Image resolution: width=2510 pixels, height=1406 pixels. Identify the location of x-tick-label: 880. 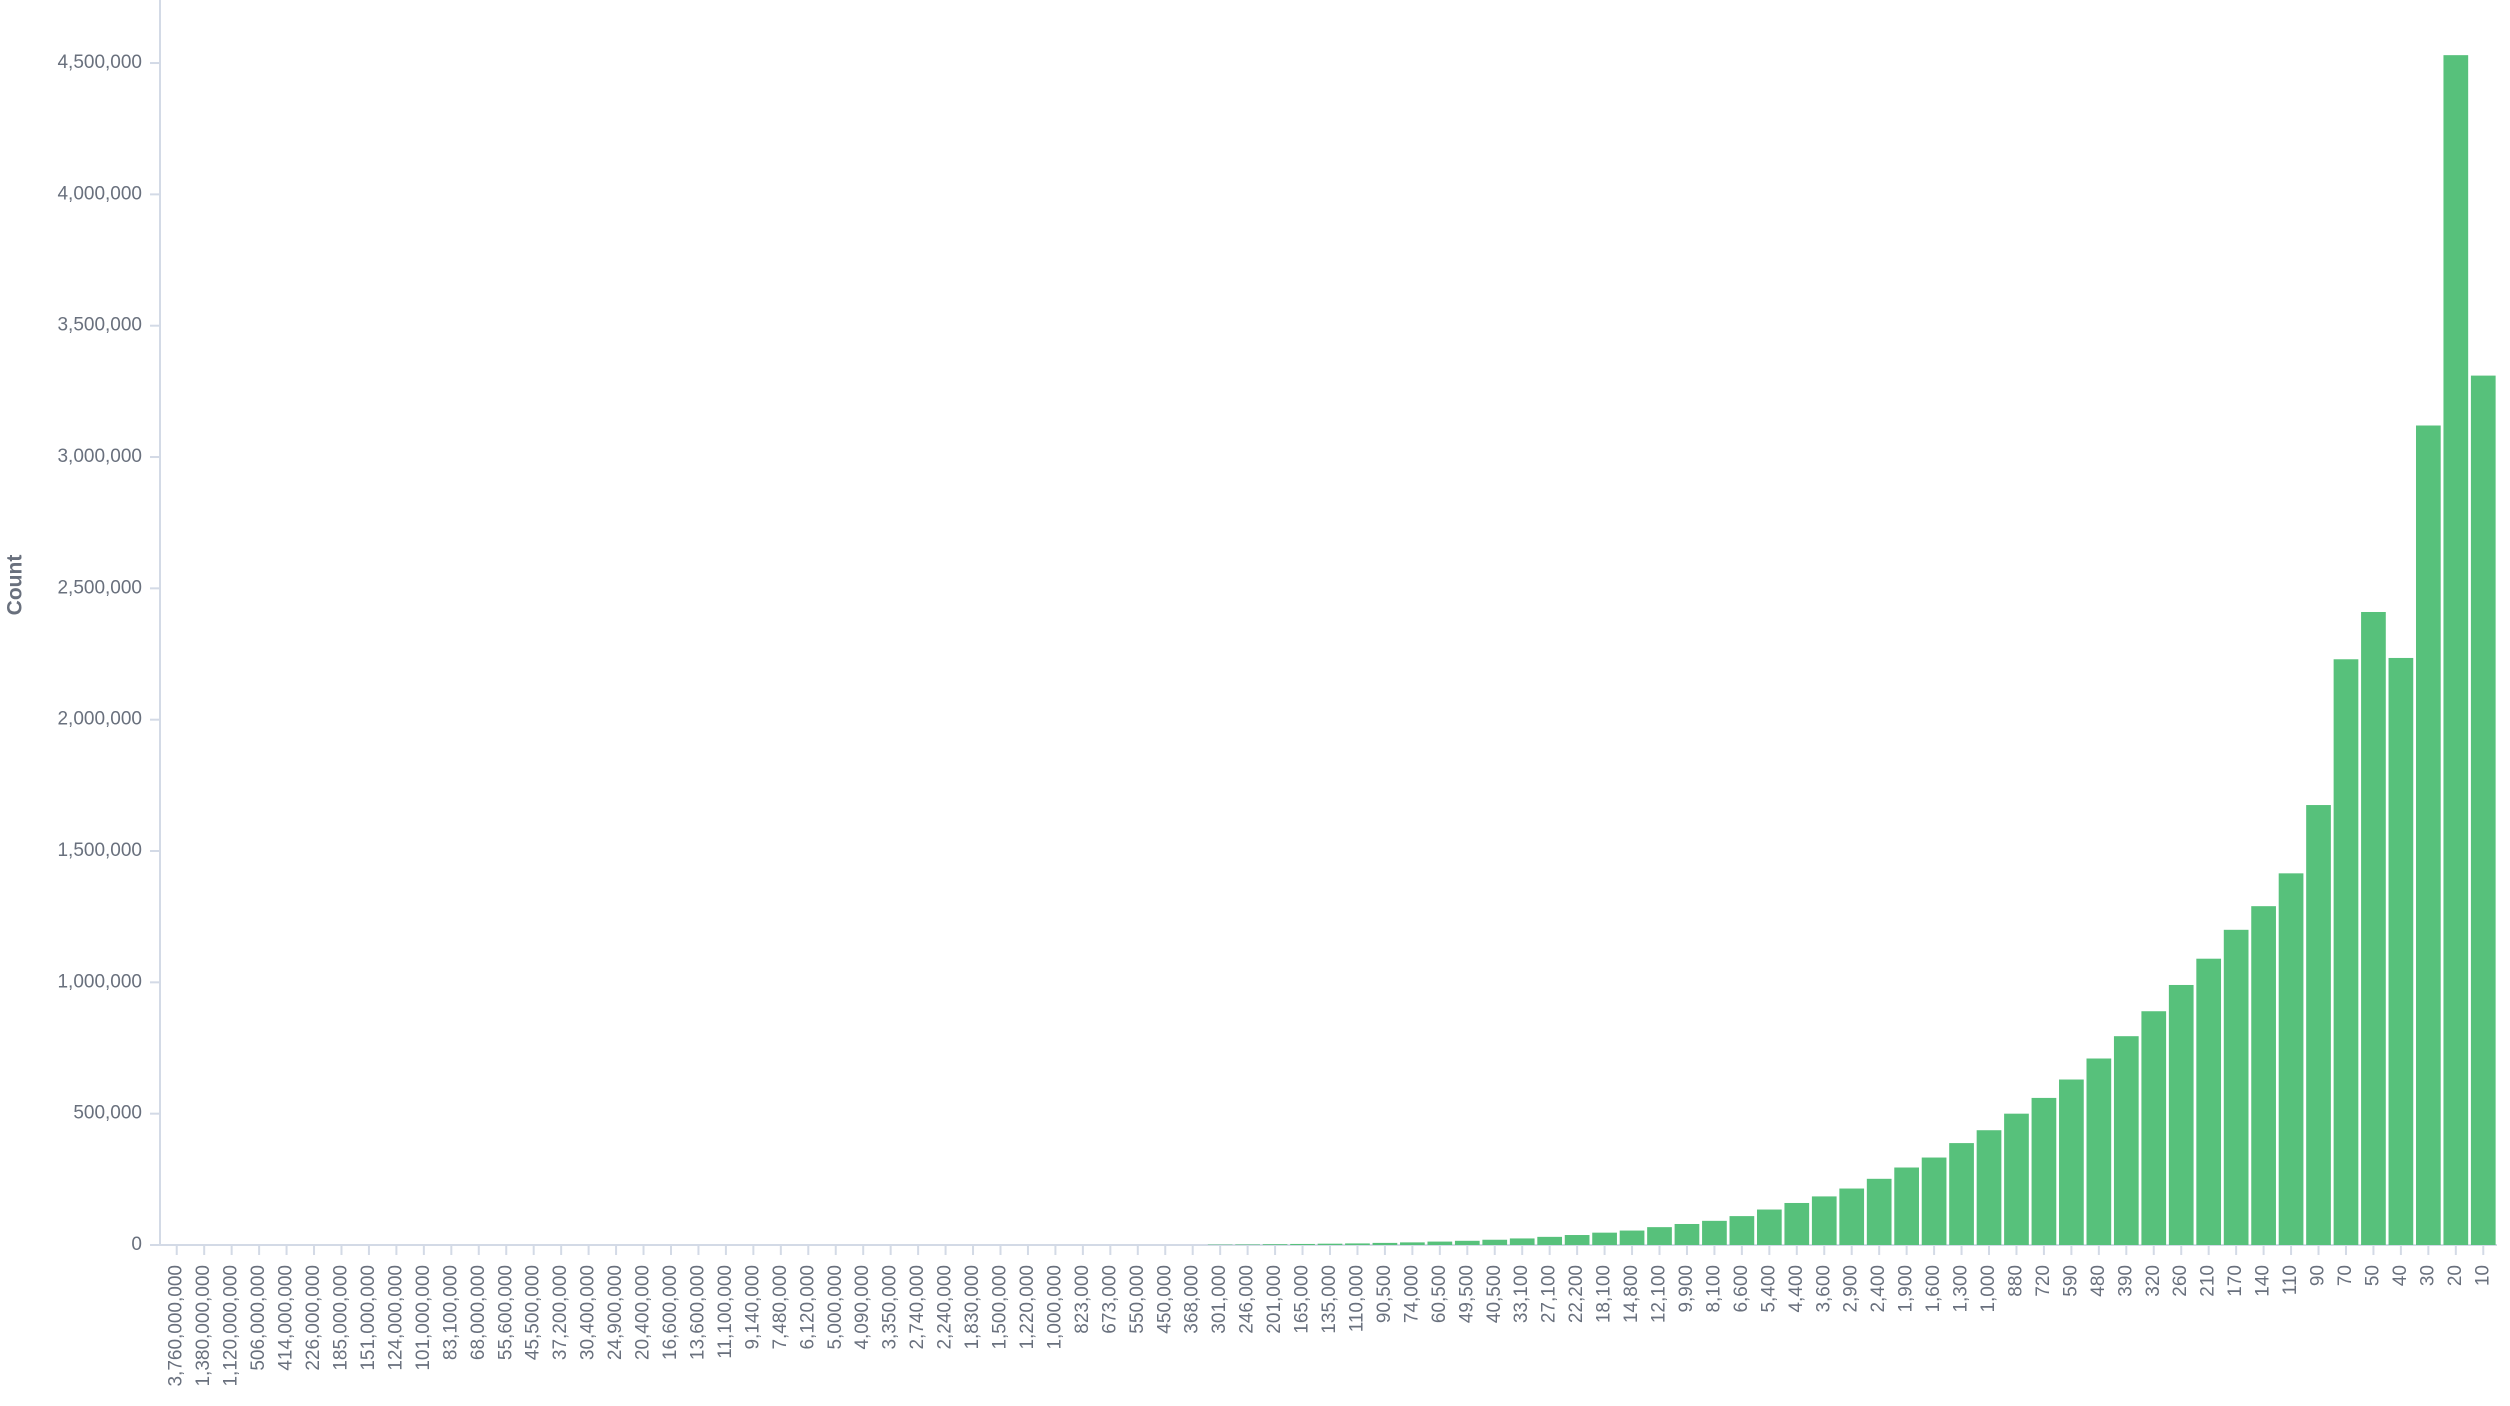
(2015, 1281).